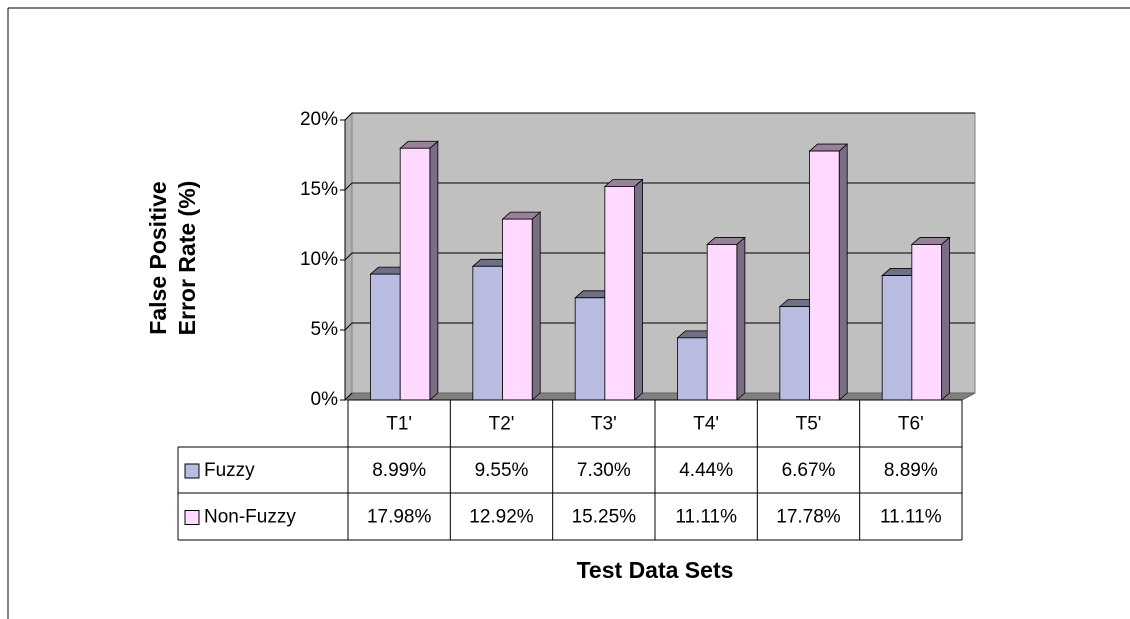 The height and width of the screenshot is (619, 1130). Describe the element at coordinates (229, 470) in the screenshot. I see `legend-label: Fuzzy` at that location.